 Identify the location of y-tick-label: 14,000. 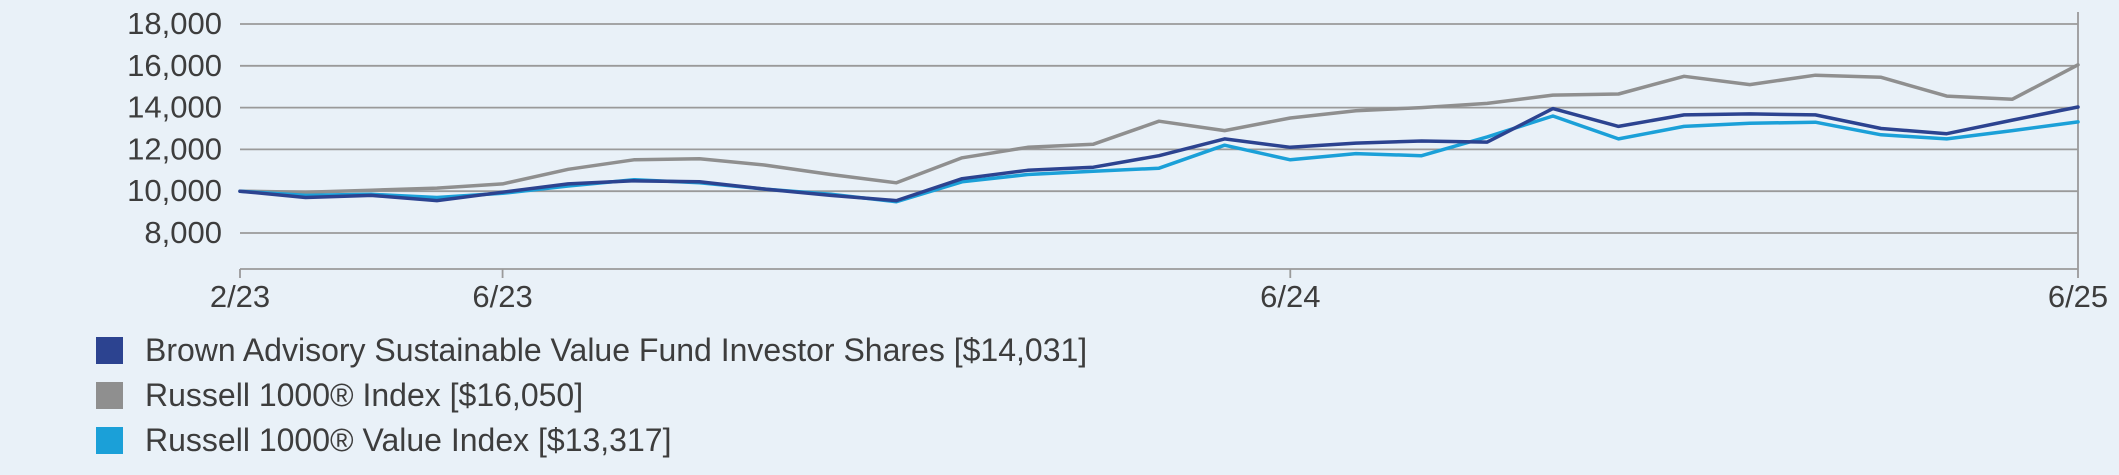
(174, 107).